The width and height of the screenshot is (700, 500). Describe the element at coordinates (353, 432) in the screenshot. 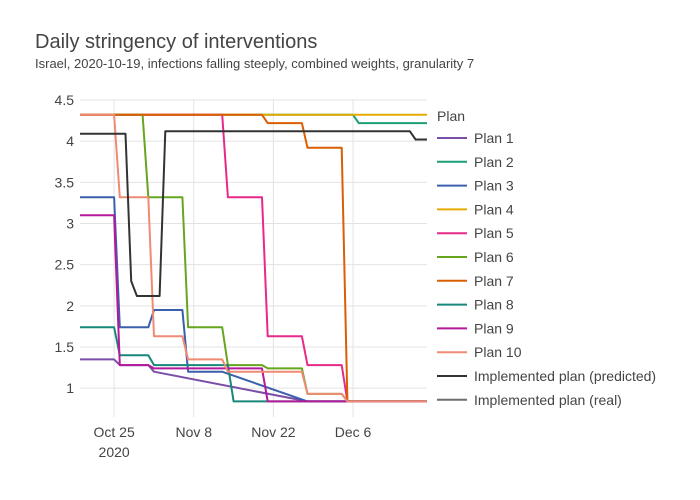

I see `x-tick-label: Dec 6` at that location.